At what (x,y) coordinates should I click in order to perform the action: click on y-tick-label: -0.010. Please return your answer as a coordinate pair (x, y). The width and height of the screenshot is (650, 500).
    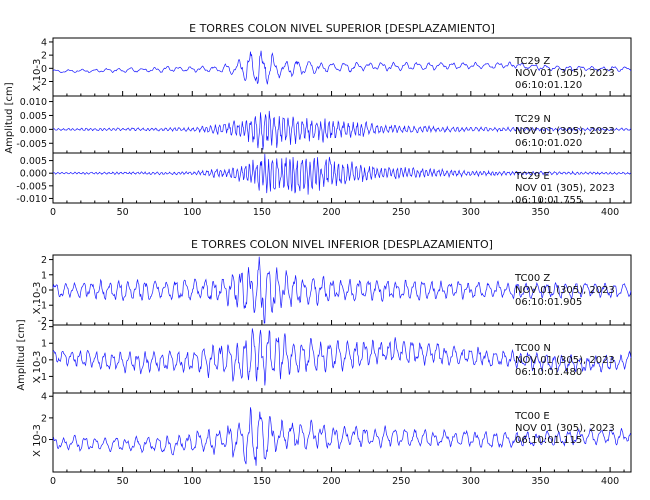
    Looking at the image, I should click on (31, 199).